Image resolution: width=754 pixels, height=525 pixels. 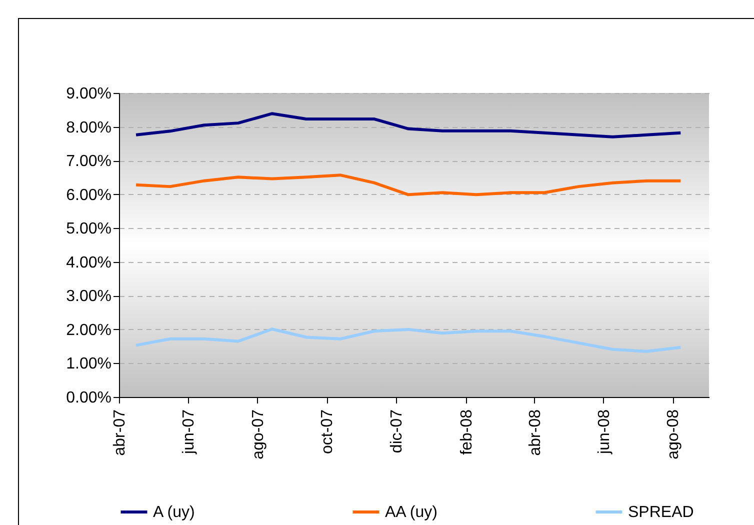 I want to click on legend-label: A (uy), so click(x=174, y=512).